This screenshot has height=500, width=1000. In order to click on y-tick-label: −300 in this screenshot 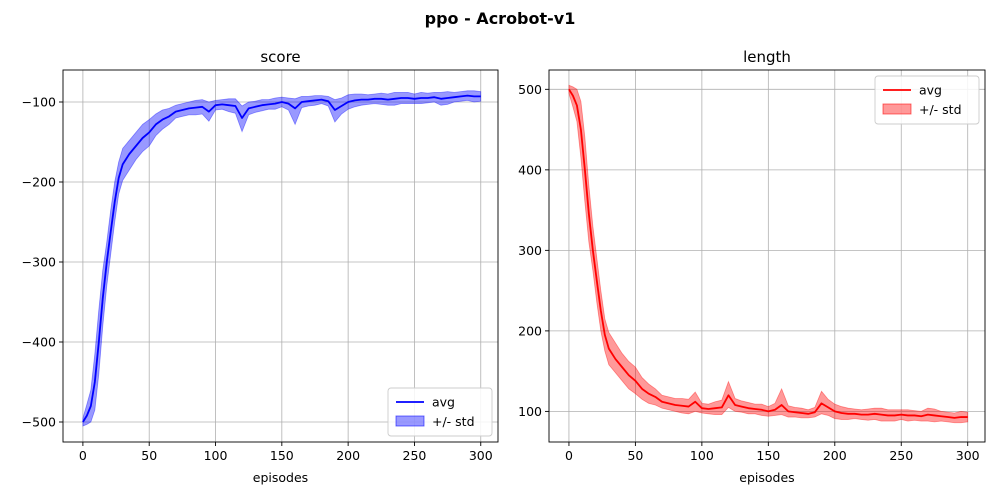, I will do `click(39, 262)`.